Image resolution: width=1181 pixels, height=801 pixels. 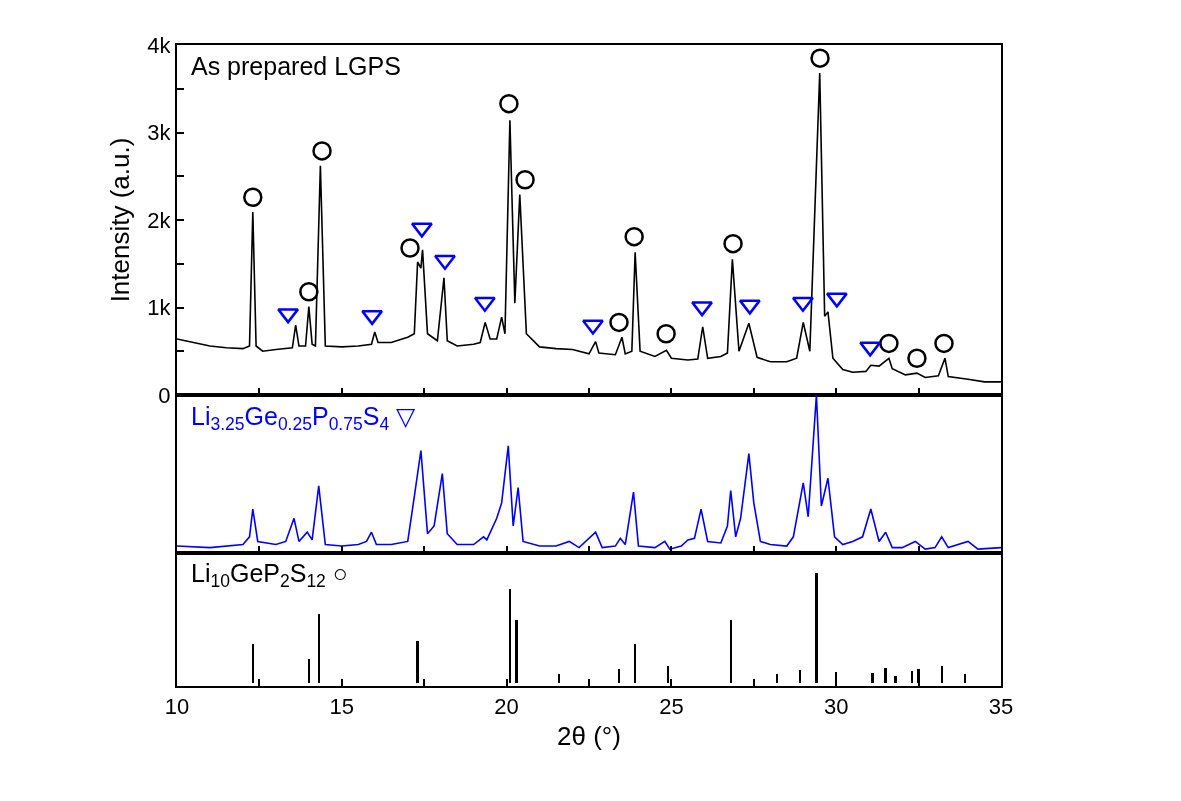 What do you see at coordinates (342, 707) in the screenshot?
I see `x-tick-label: 15` at bounding box center [342, 707].